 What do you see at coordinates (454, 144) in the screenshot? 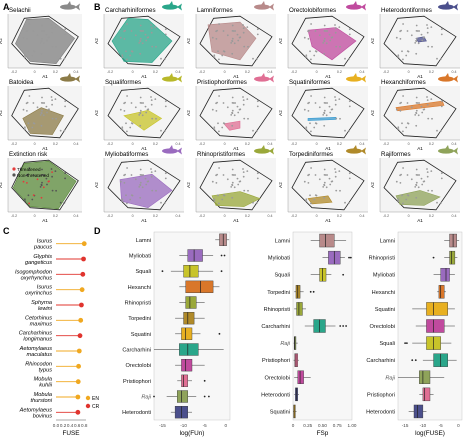
I see `x-tick-label: 0.4` at bounding box center [454, 144].